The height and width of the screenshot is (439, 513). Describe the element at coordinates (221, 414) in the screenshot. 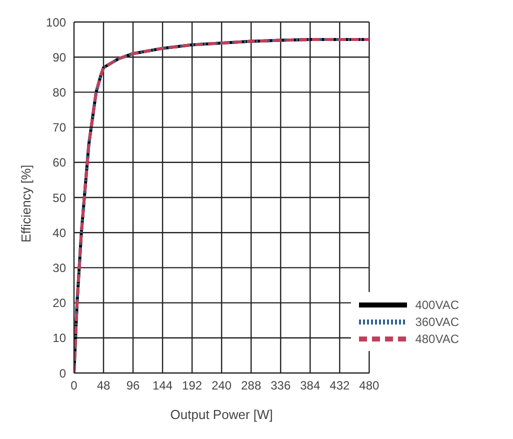

I see `x-axis-title: Output Power [W]` at that location.